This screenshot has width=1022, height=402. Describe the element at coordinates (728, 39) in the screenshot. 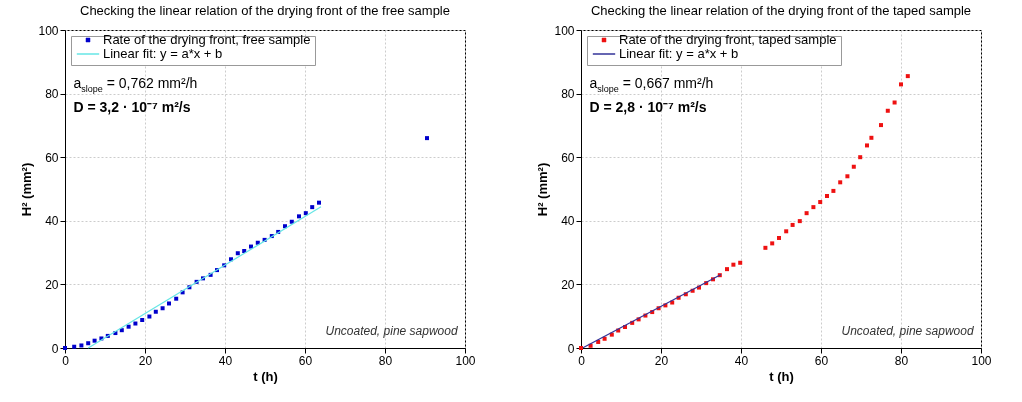

I see `legend-label: Rate of the drying front, taped sample` at that location.